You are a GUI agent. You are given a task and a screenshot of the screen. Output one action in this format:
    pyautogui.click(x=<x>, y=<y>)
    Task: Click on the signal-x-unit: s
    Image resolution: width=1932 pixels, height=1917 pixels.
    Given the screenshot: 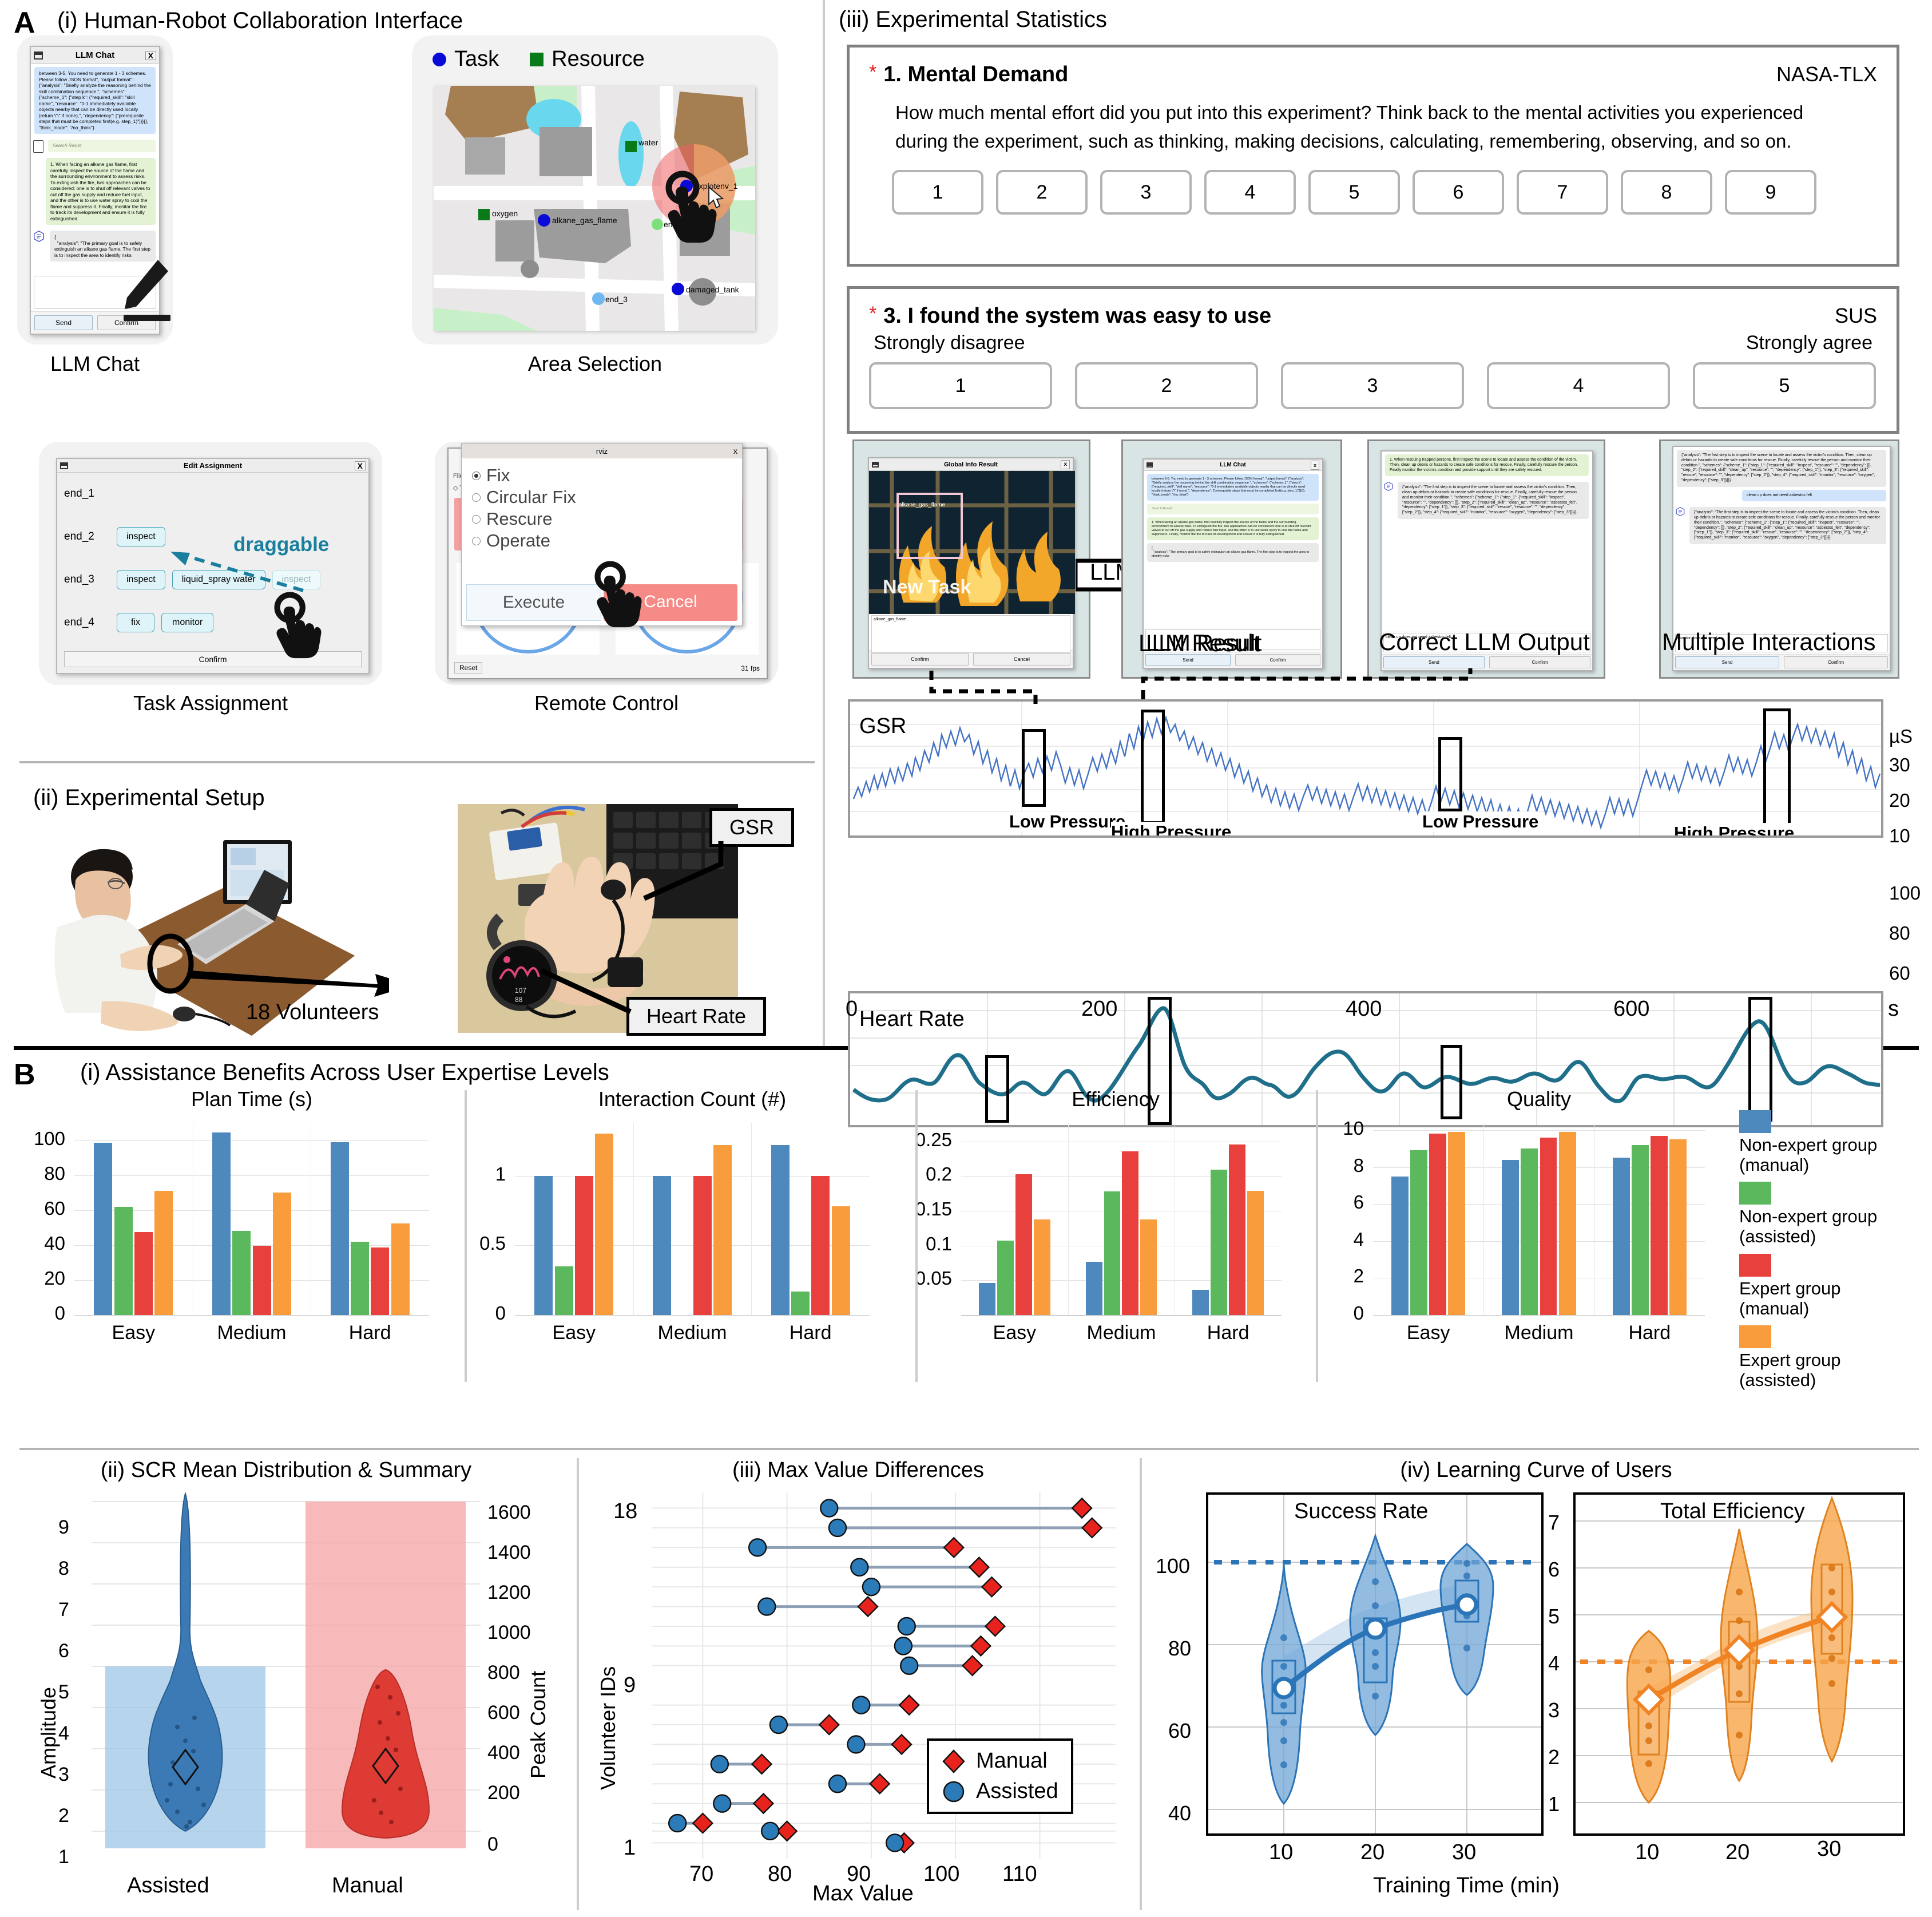 What is the action you would take?
    pyautogui.click(x=1893, y=1009)
    